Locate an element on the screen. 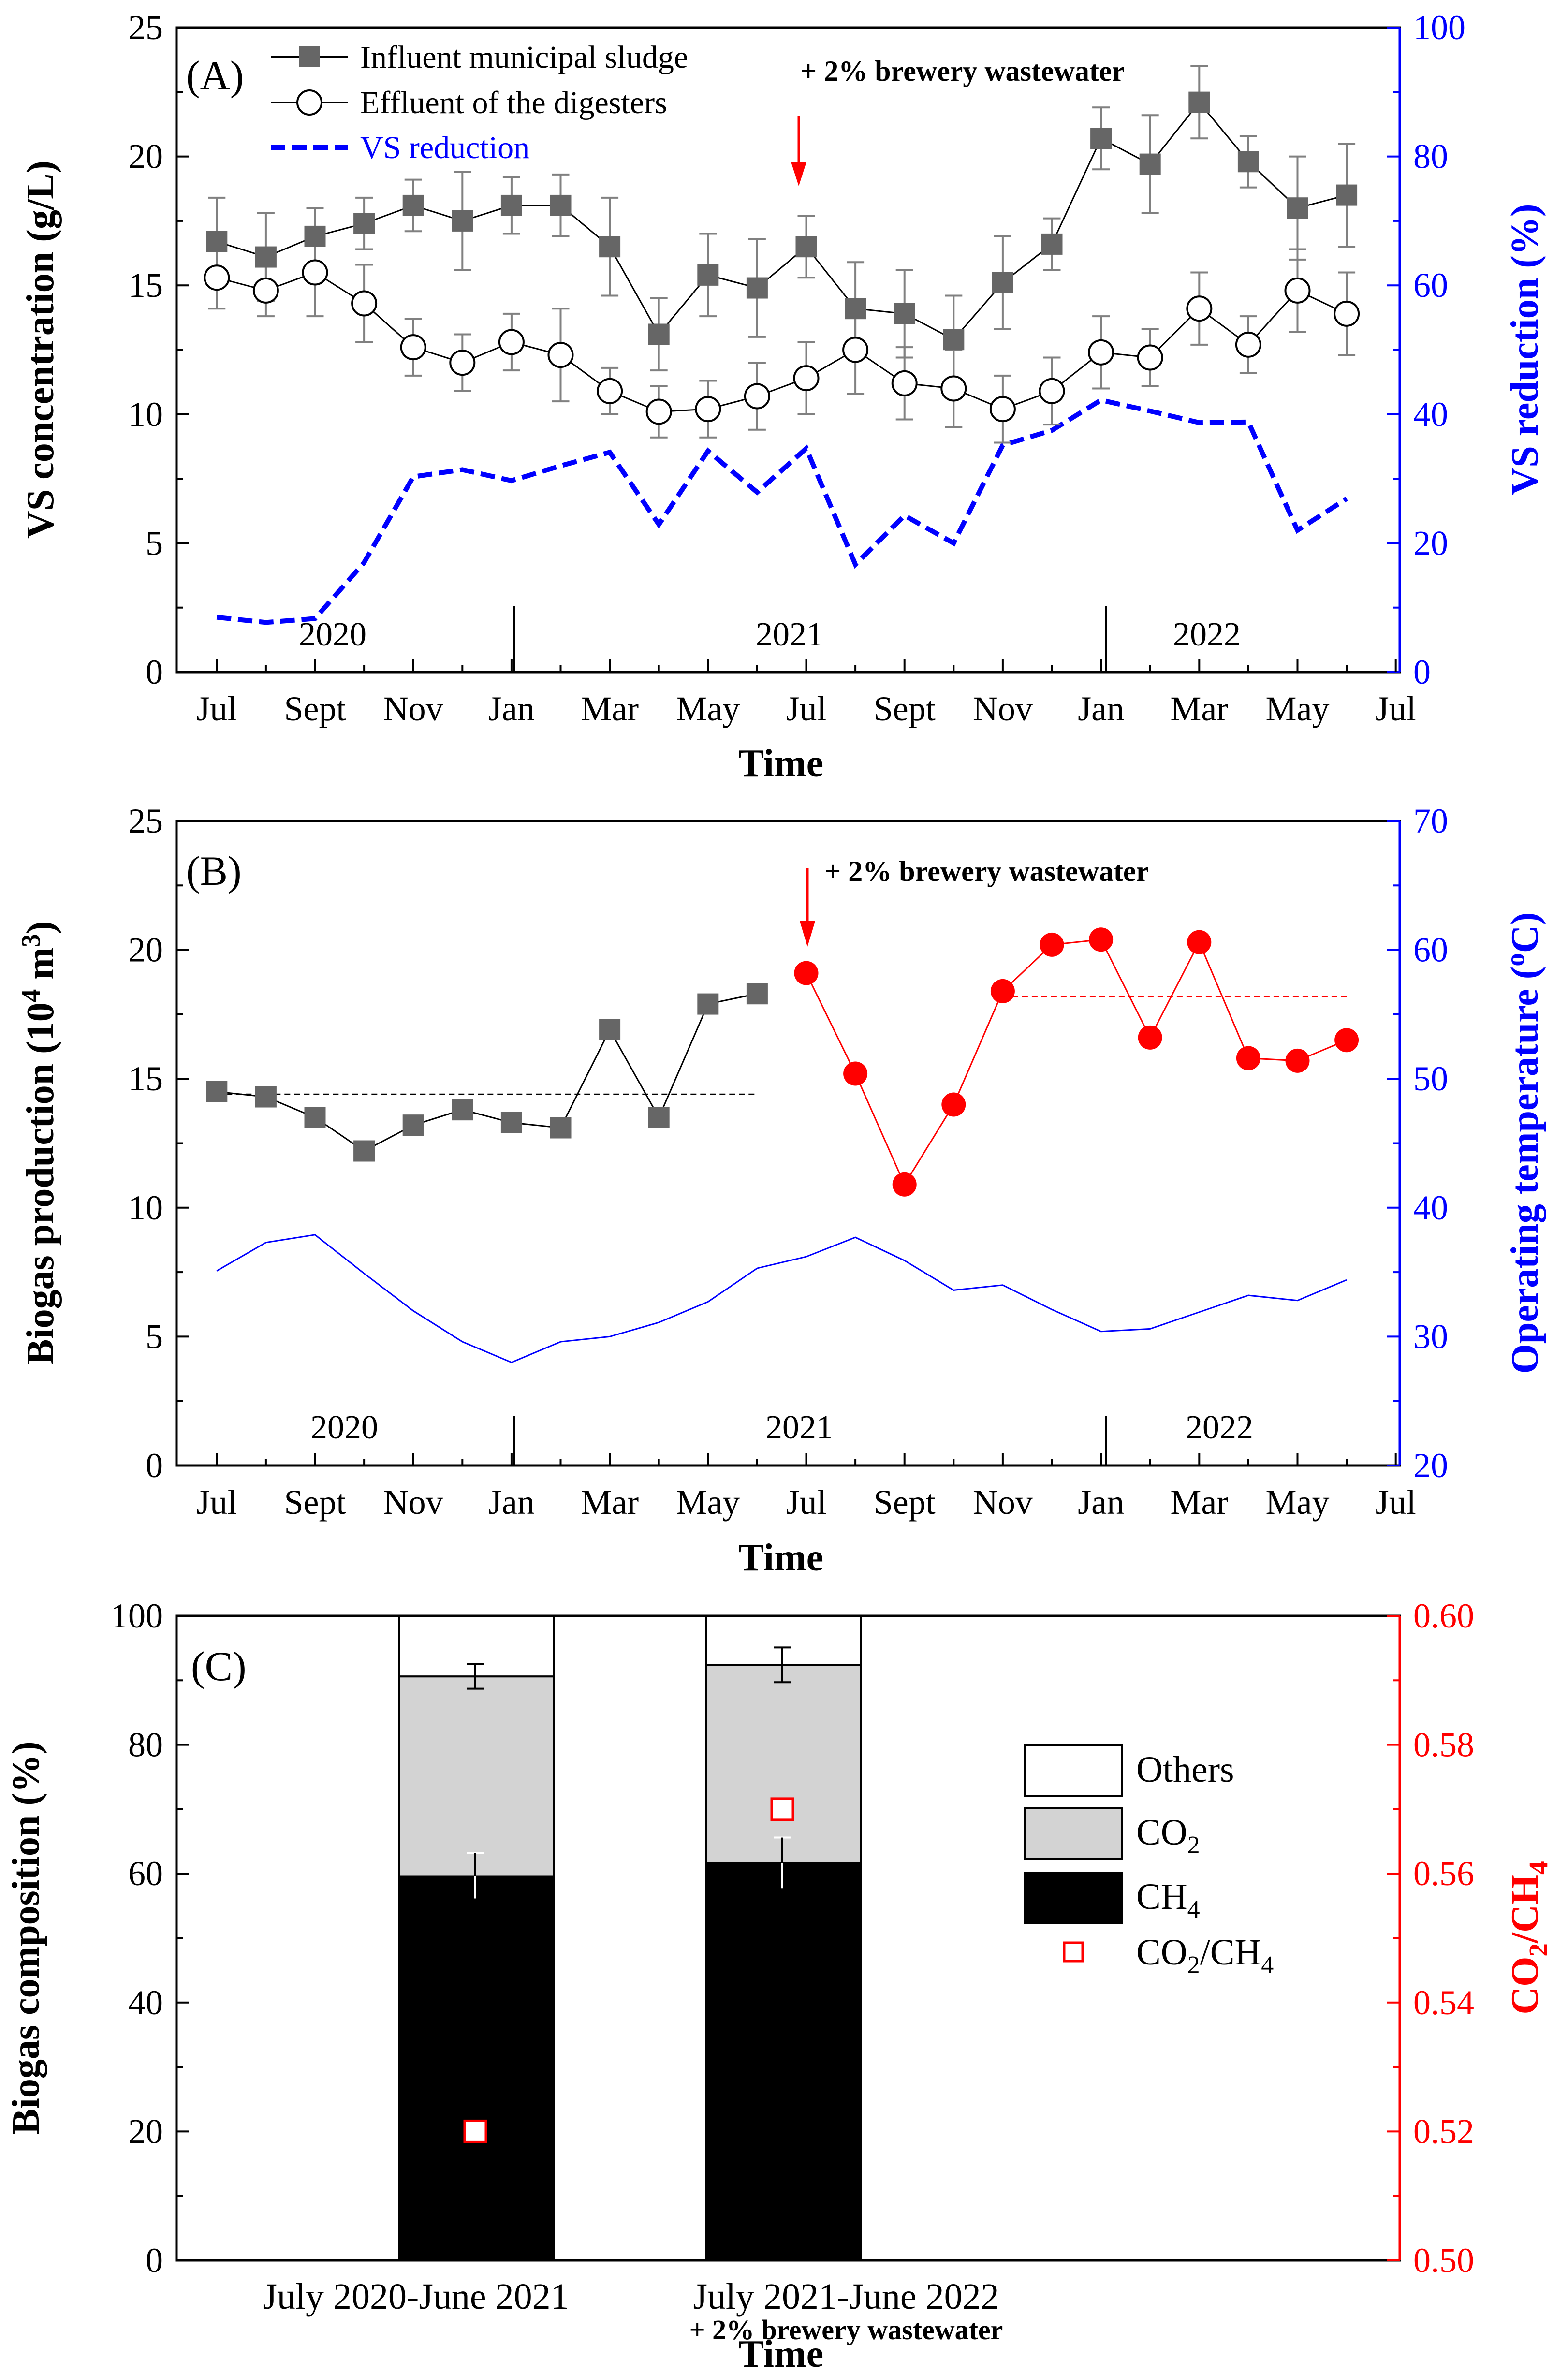 This screenshot has height=2374, width=1568. legend-co2-text: CO is located at coordinates (1161, 1832).